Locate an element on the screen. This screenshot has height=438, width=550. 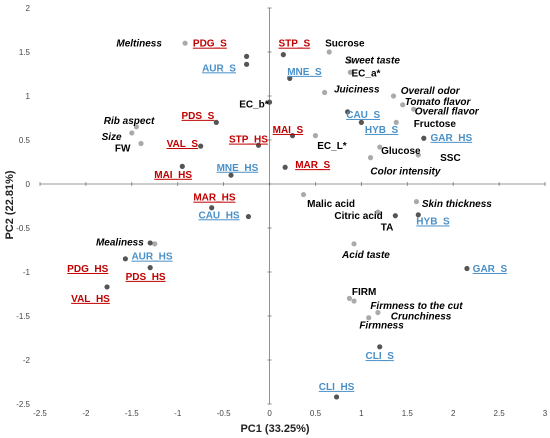
label-firmness-to-the-cut: Firmness to the cut is located at coordinates (416, 306).